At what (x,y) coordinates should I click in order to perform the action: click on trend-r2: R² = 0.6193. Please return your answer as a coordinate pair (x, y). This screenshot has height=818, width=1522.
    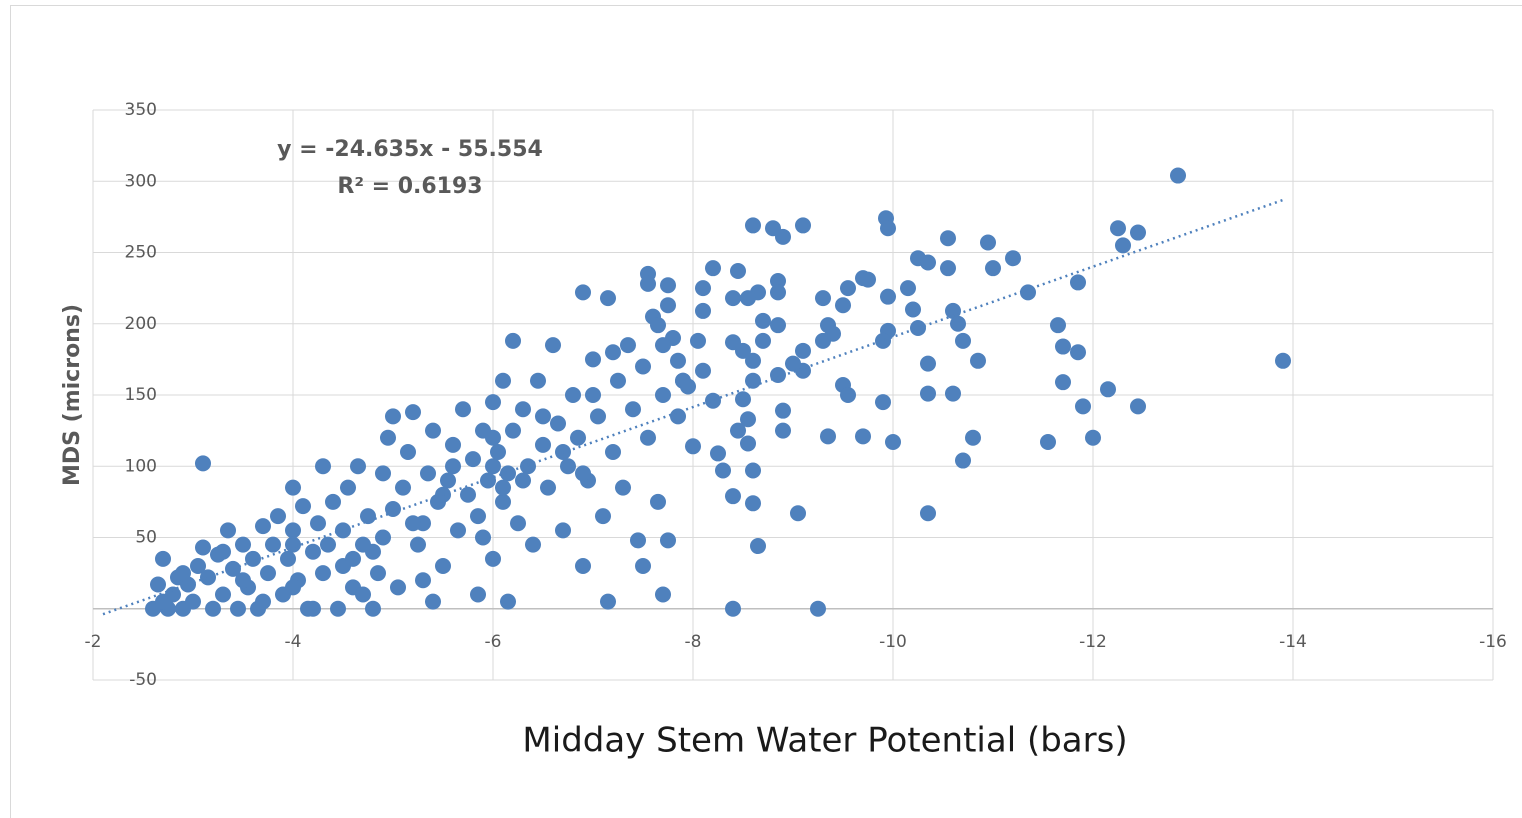
    Looking at the image, I should click on (409, 186).